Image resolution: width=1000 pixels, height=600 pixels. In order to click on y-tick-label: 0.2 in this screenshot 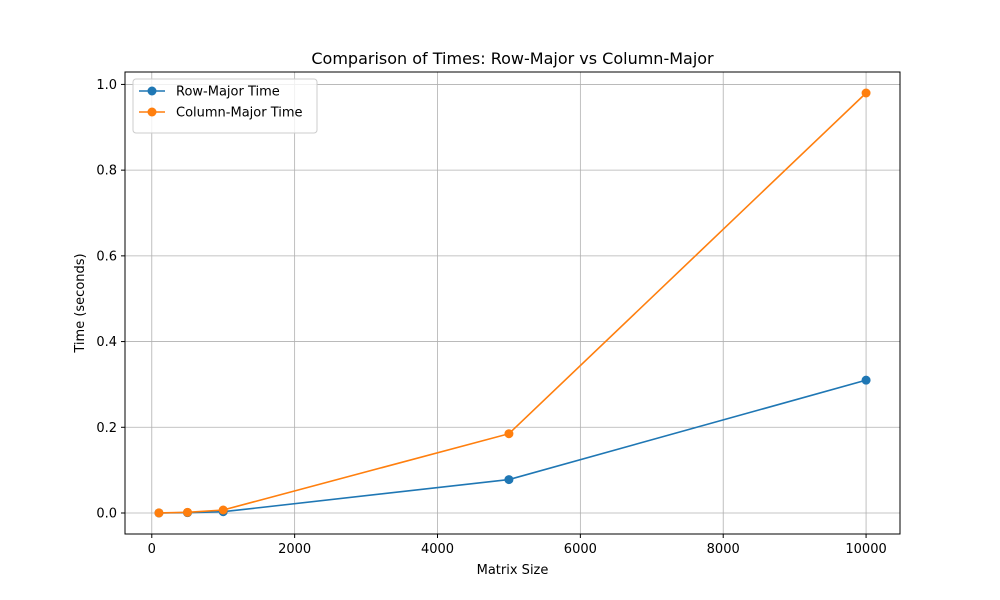, I will do `click(106, 428)`.